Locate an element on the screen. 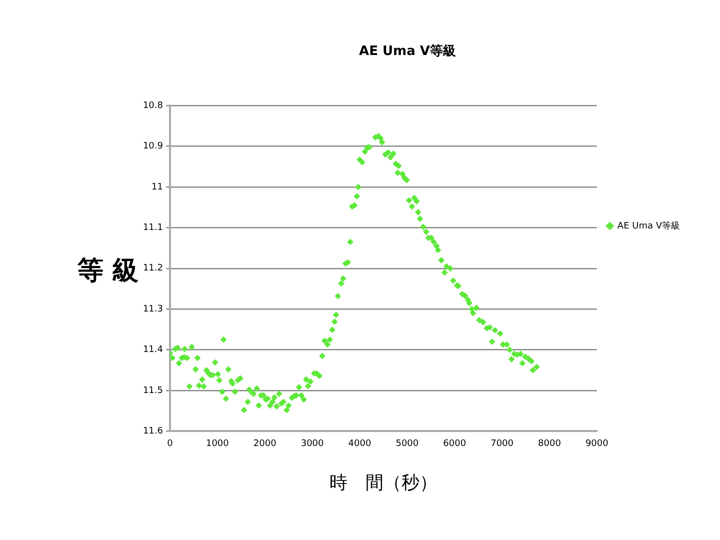 The width and height of the screenshot is (720, 540). y-tick-label: 11.4 is located at coordinates (153, 350).